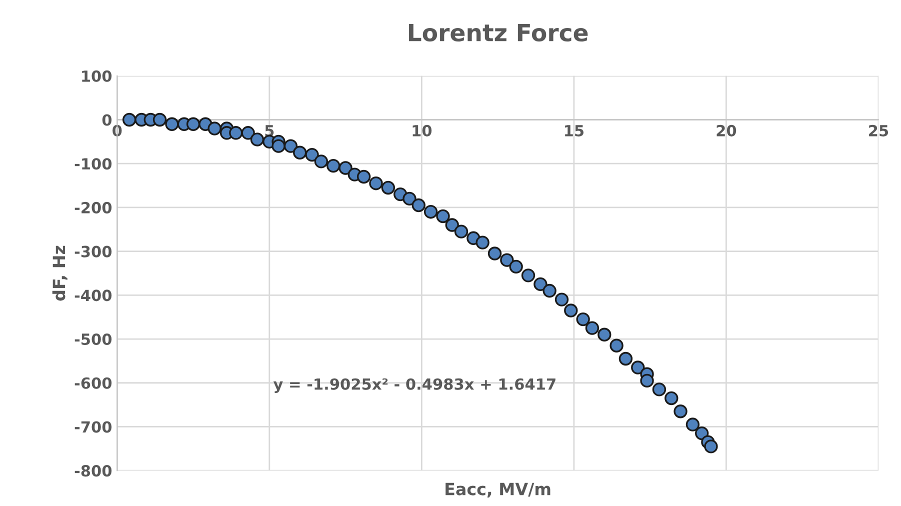 The width and height of the screenshot is (901, 506). What do you see at coordinates (498, 490) in the screenshot?
I see `x-axis-title: Eacc, MV/m` at bounding box center [498, 490].